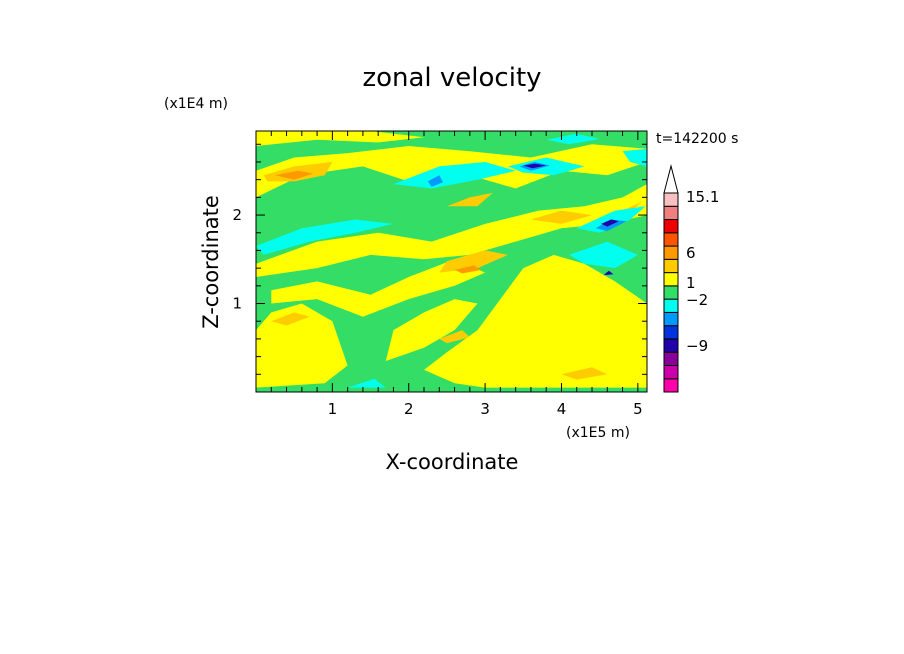 The height and width of the screenshot is (654, 904). Describe the element at coordinates (237, 215) in the screenshot. I see `y-tick-label: 2` at that location.